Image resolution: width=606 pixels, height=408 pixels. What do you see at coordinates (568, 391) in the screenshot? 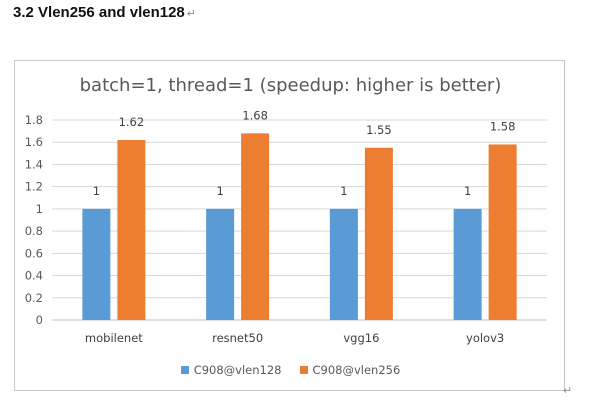
I see `end-paragraph-mark-icon: ↵` at bounding box center [568, 391].